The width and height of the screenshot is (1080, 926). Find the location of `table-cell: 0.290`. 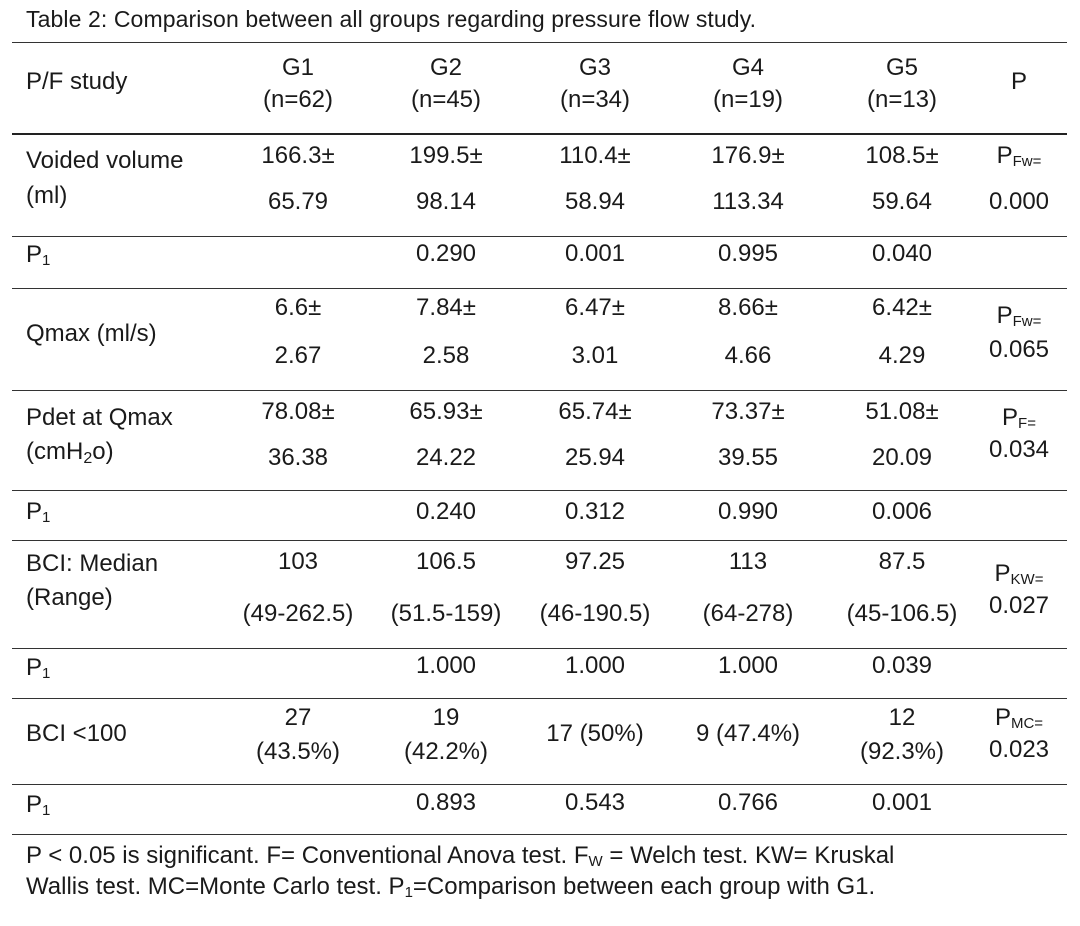

table-cell: 0.290 is located at coordinates (446, 253).